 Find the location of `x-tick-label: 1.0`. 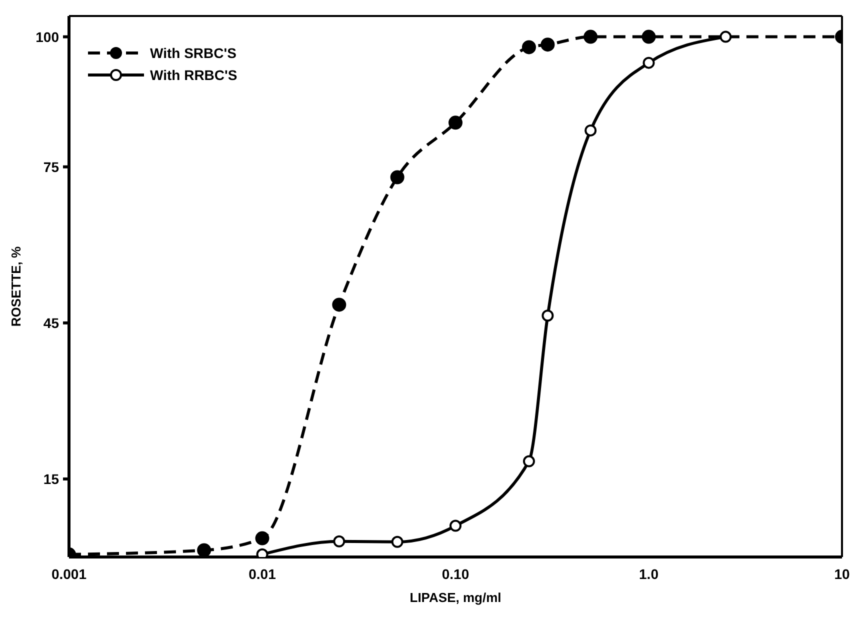

x-tick-label: 1.0 is located at coordinates (649, 574).